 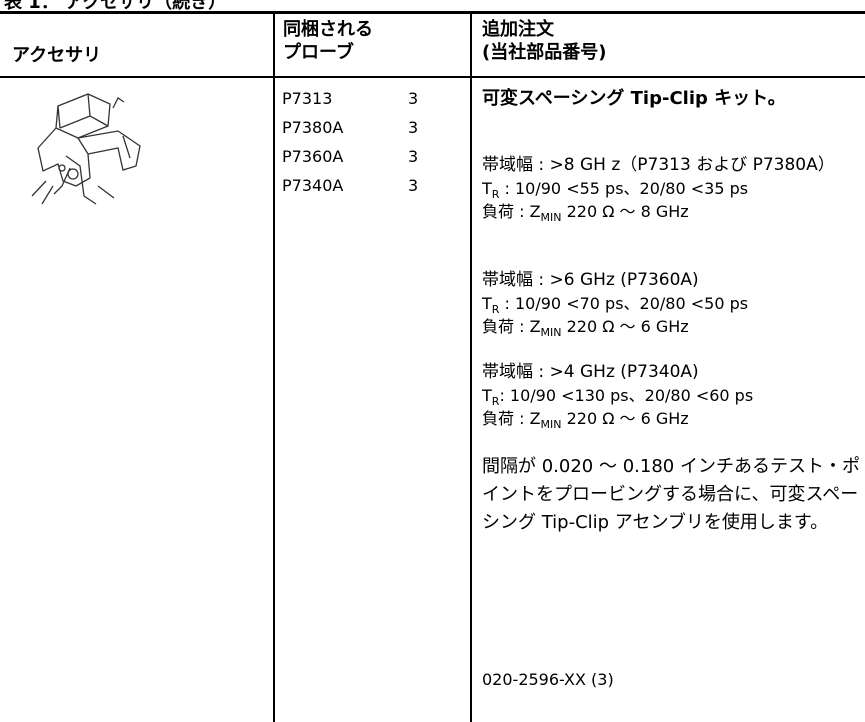 I want to click on bandwidth: 帯域幅 : >8 GH z（P7313 および P7380A）, so click(x=658, y=165).